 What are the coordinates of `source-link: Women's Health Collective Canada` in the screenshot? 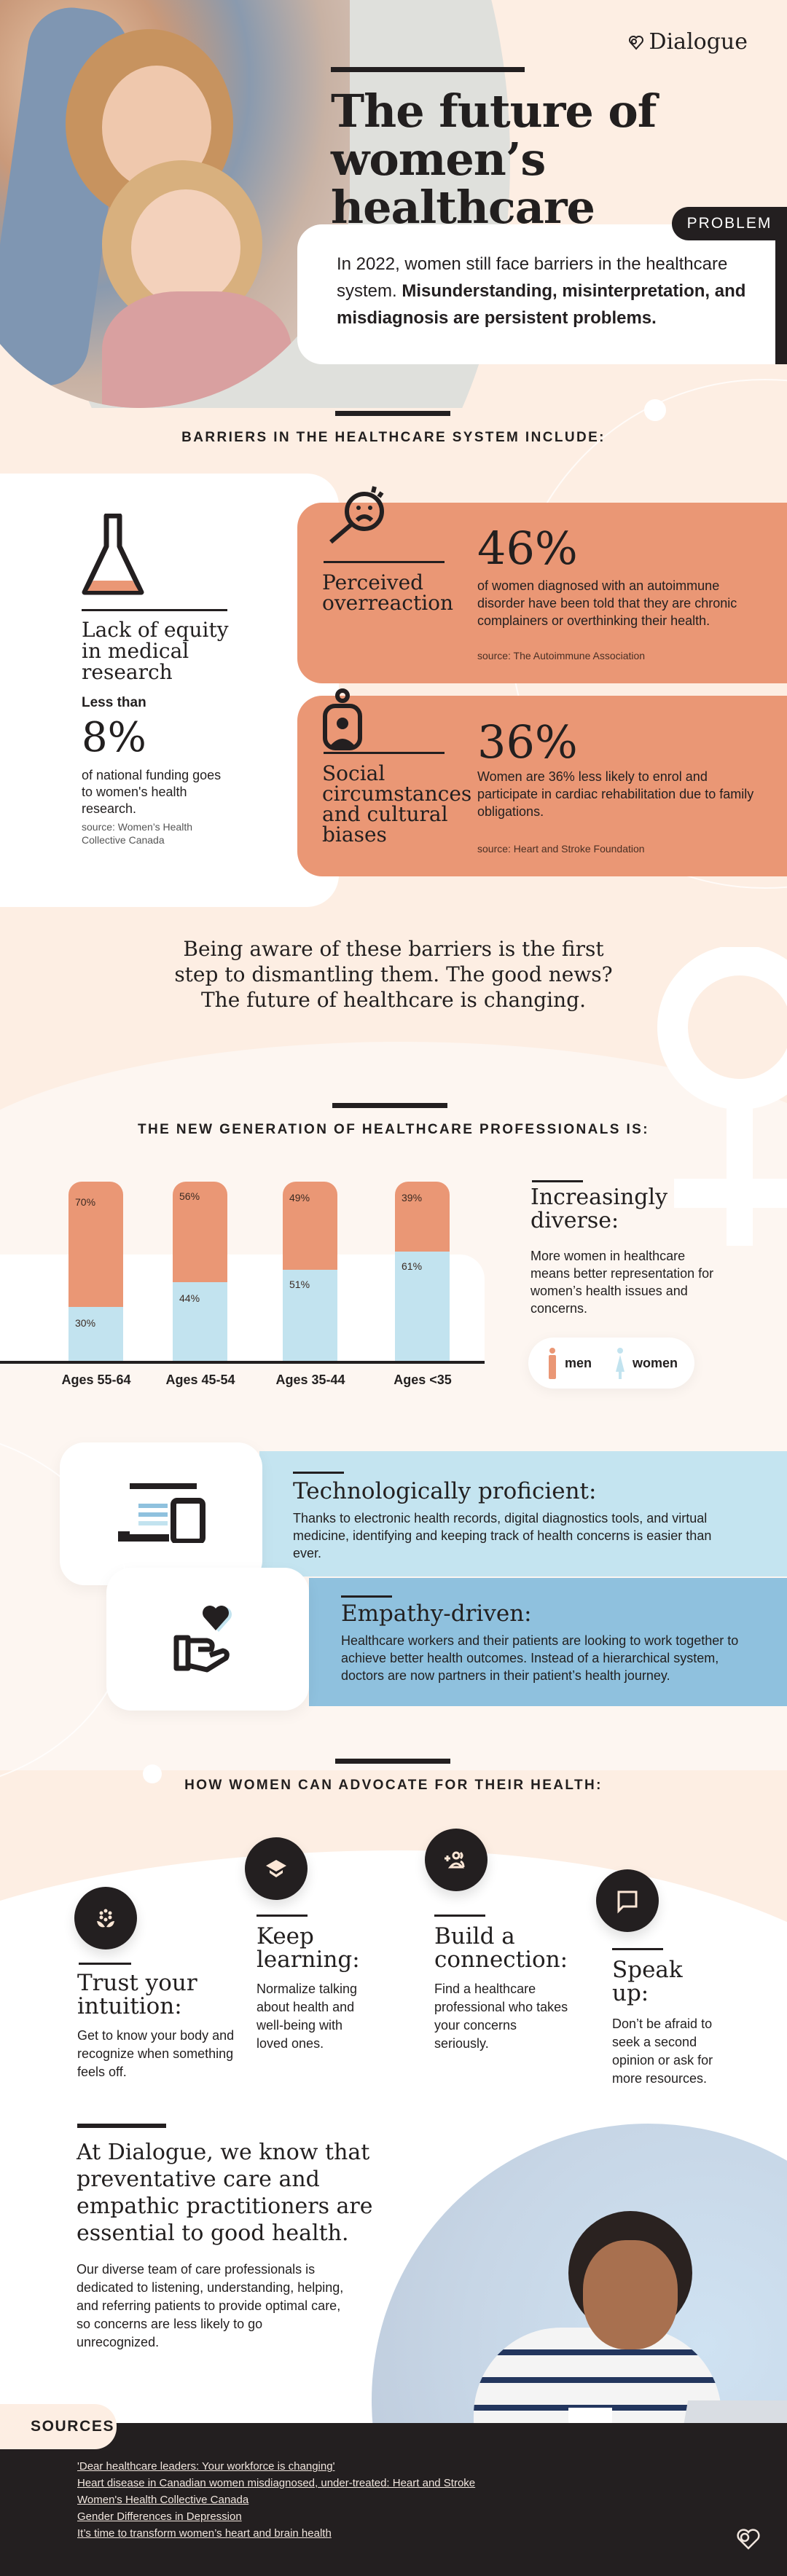 It's located at (163, 2500).